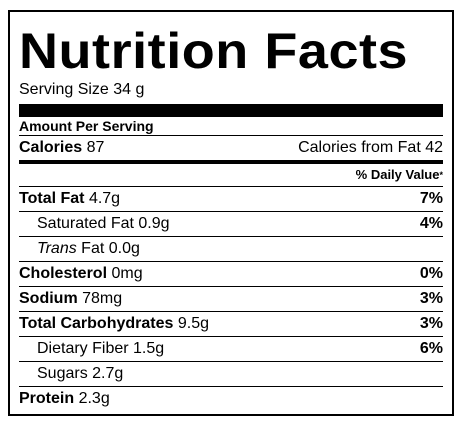 This screenshot has width=470, height=421. What do you see at coordinates (231, 198) in the screenshot?
I see `nutrient-row-total-fat: Total Fat 4.7g 7%` at bounding box center [231, 198].